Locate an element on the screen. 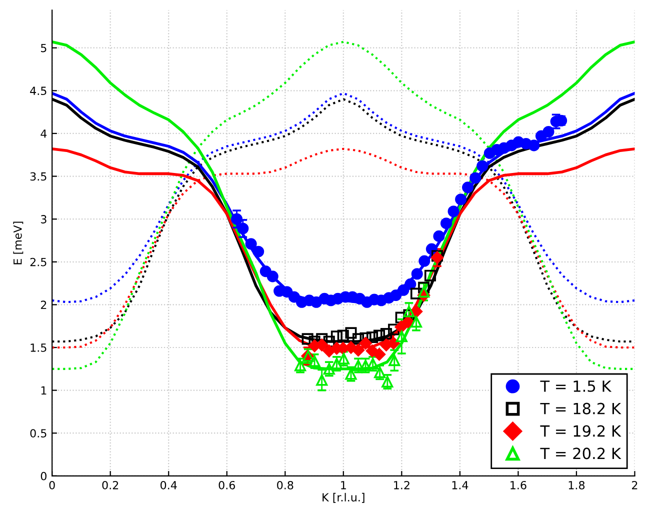  x-tick-label: 1.4 is located at coordinates (460, 485).